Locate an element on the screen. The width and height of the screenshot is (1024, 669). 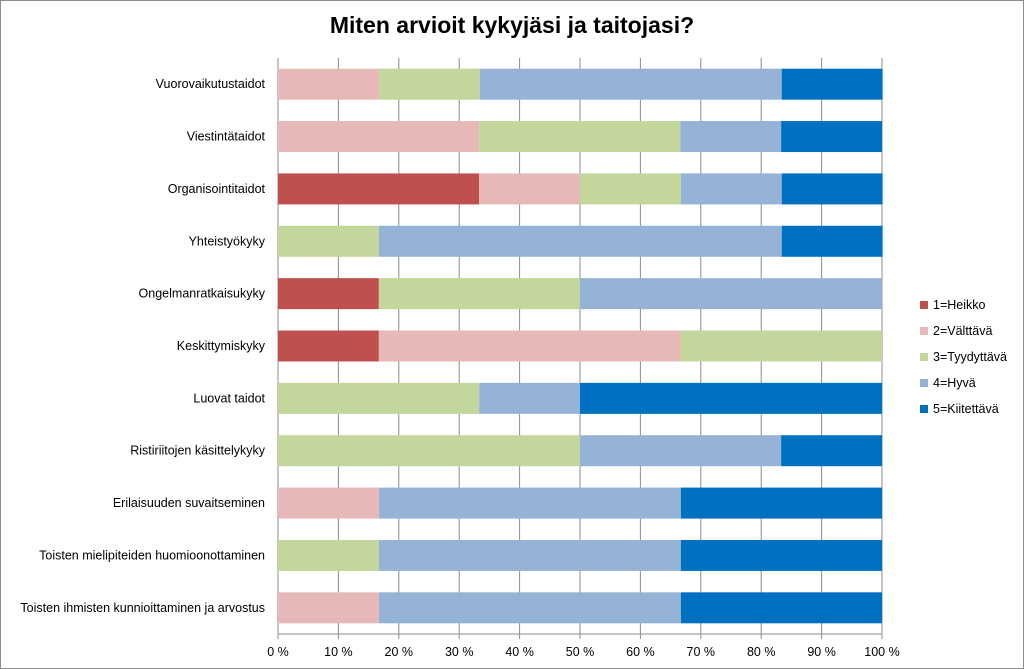
x-tick-label: 40 % is located at coordinates (519, 652).